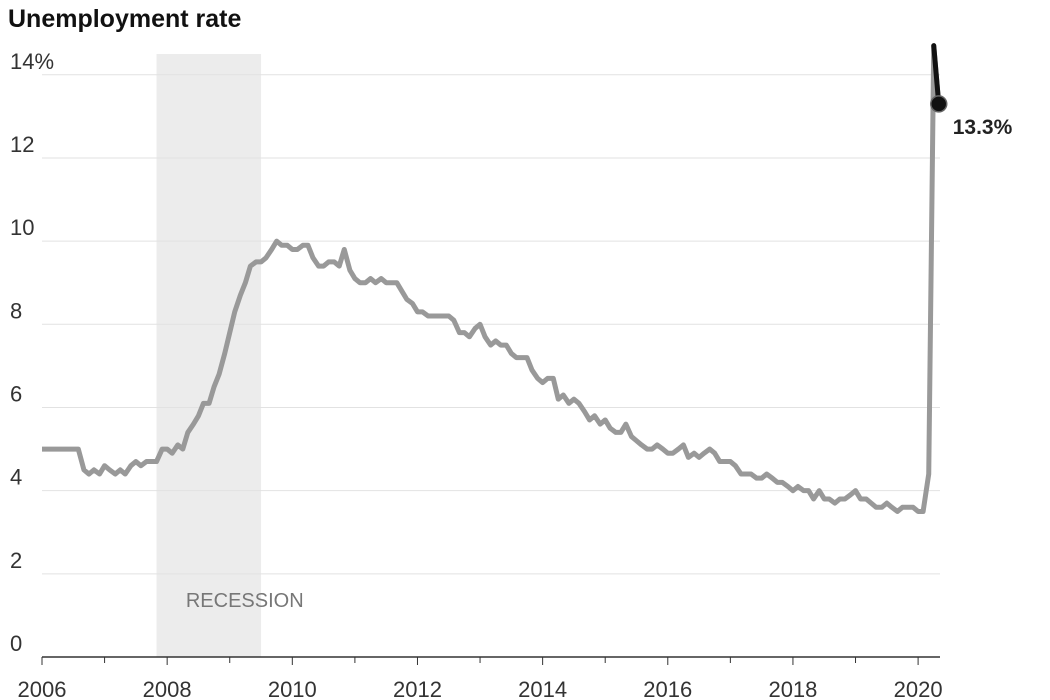  Describe the element at coordinates (542, 688) in the screenshot. I see `x-tick-label: 2014` at that location.